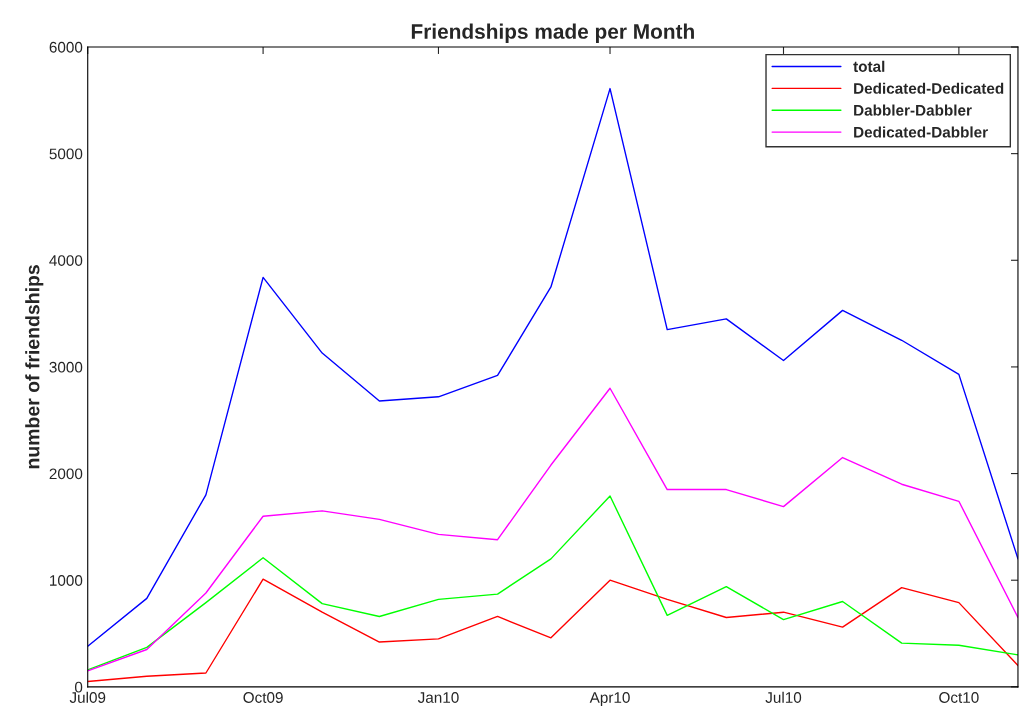  I want to click on legend-label: Dedicated-Dedicated, so click(929, 88).